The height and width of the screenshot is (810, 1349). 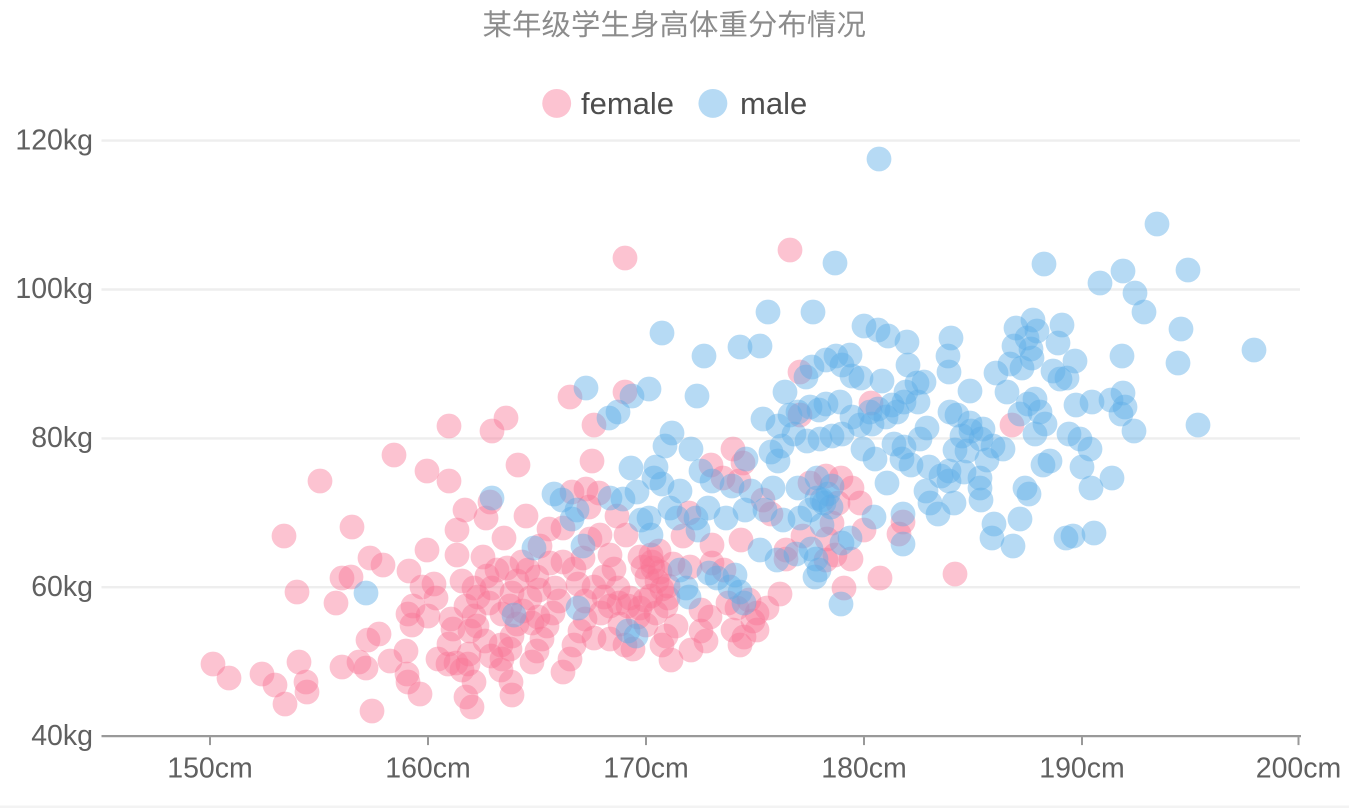 What do you see at coordinates (646, 769) in the screenshot?
I see `svg-text: 170cm` at bounding box center [646, 769].